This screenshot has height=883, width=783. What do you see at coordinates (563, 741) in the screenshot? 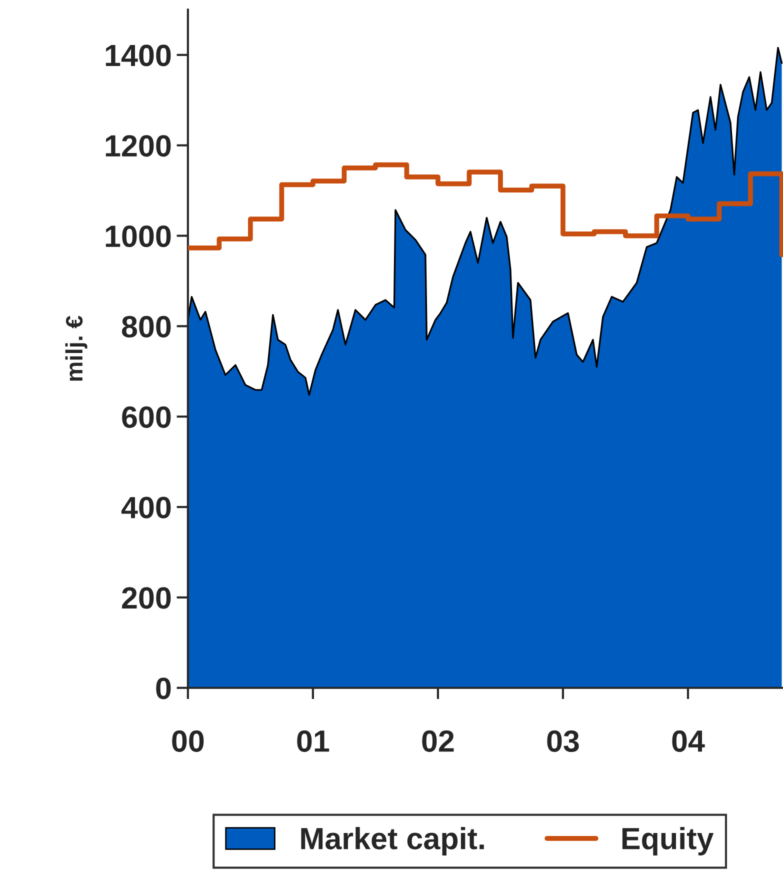
I see `x-tick-label: 03` at bounding box center [563, 741].